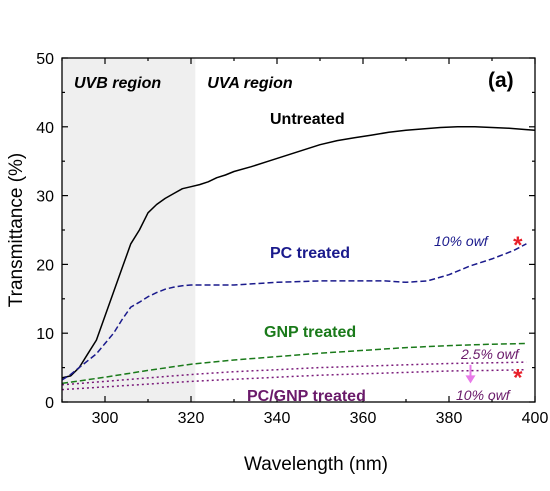 The height and width of the screenshot is (491, 550). What do you see at coordinates (250, 83) in the screenshot?
I see `region-label-1: UVA region` at bounding box center [250, 83].